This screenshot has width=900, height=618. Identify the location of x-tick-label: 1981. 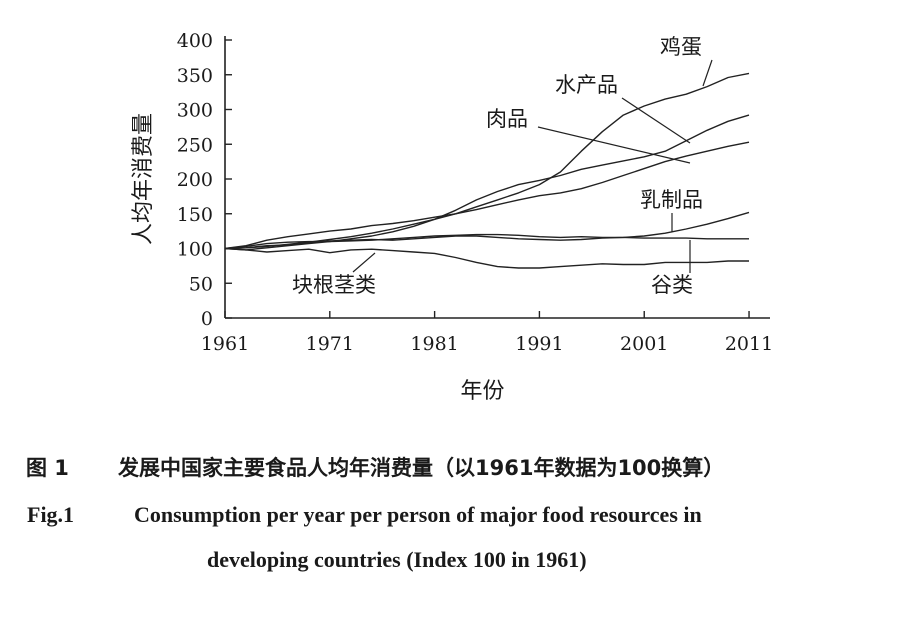
(434, 344).